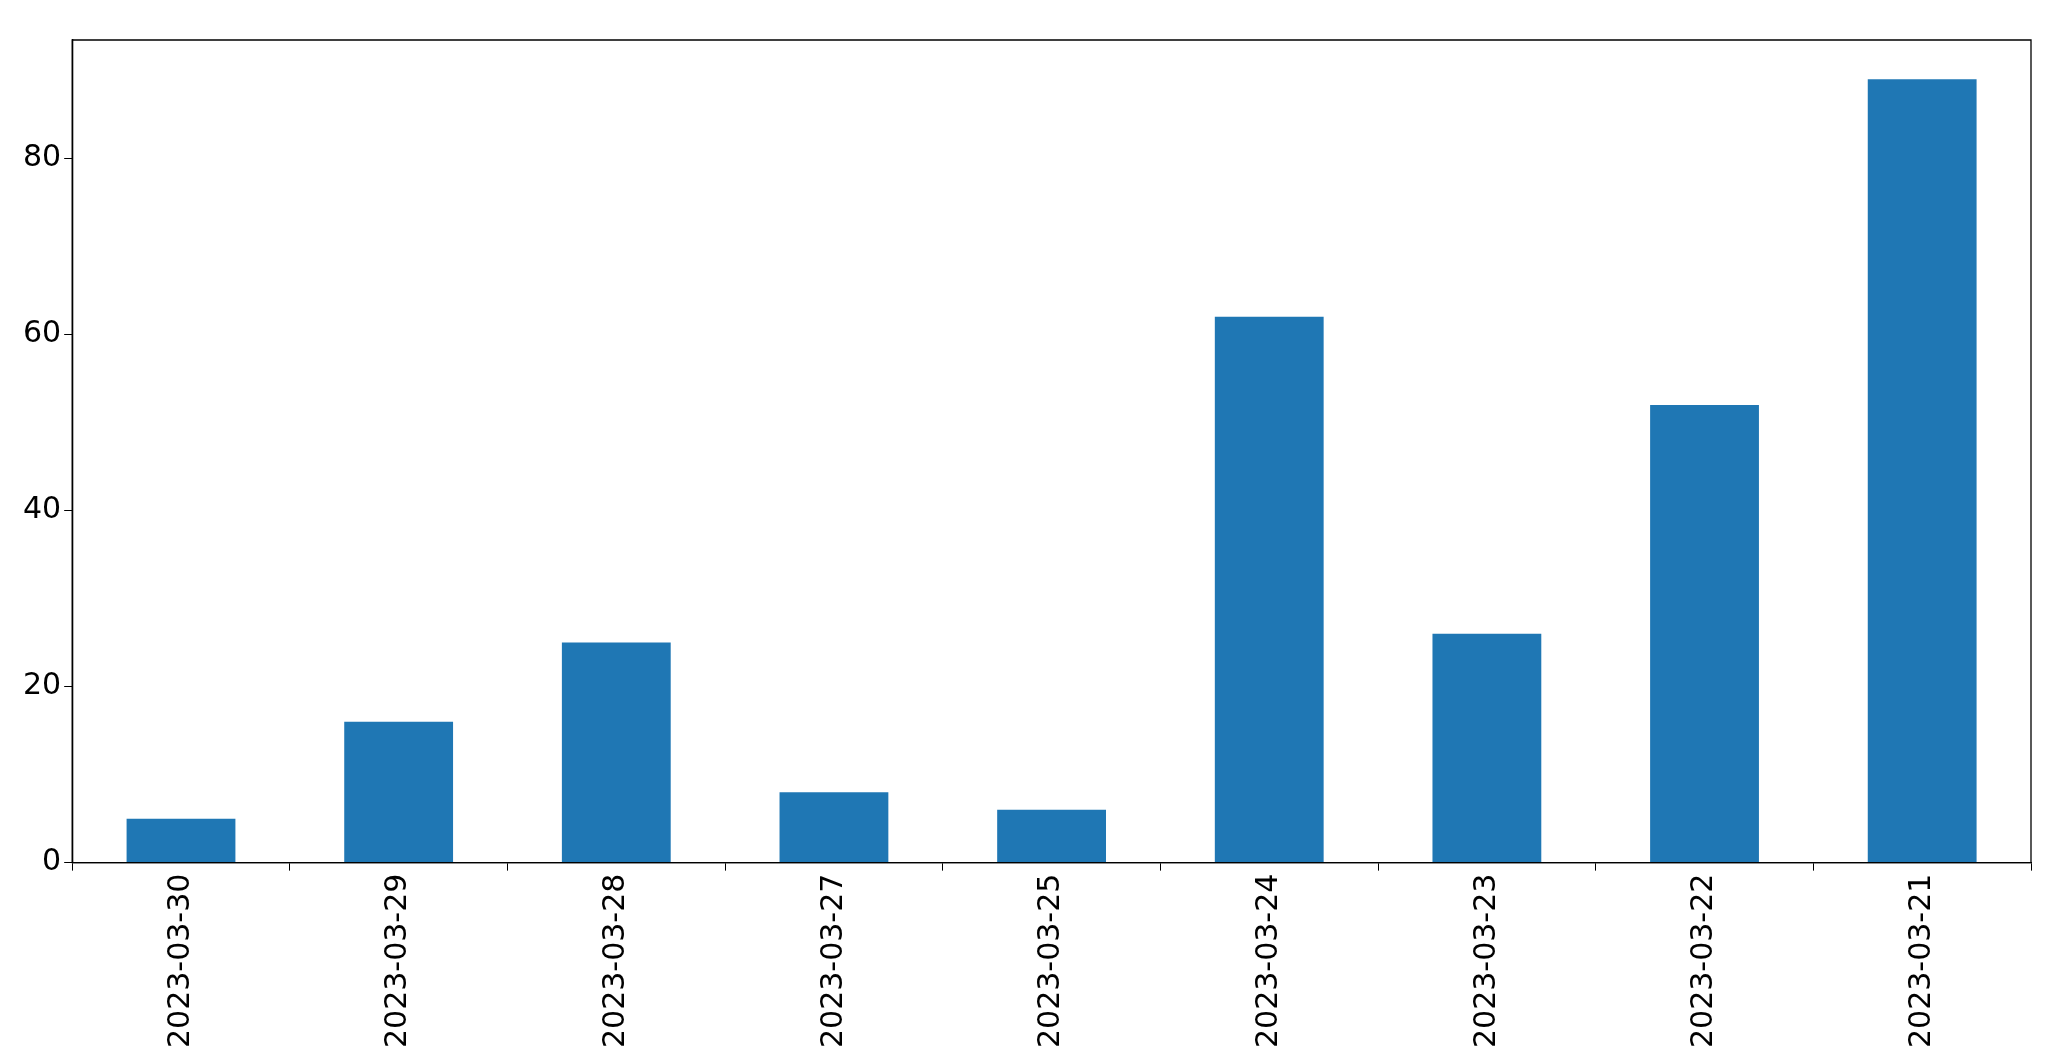  I want to click on x-tick-label: 2023-03-23, so click(1484, 961).